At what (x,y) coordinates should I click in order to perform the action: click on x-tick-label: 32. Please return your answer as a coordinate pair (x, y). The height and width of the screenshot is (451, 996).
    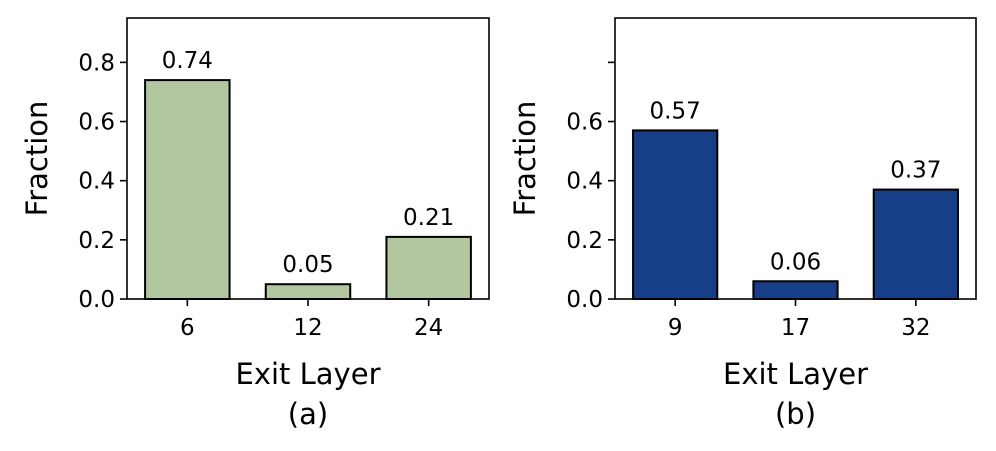
    Looking at the image, I should click on (915, 328).